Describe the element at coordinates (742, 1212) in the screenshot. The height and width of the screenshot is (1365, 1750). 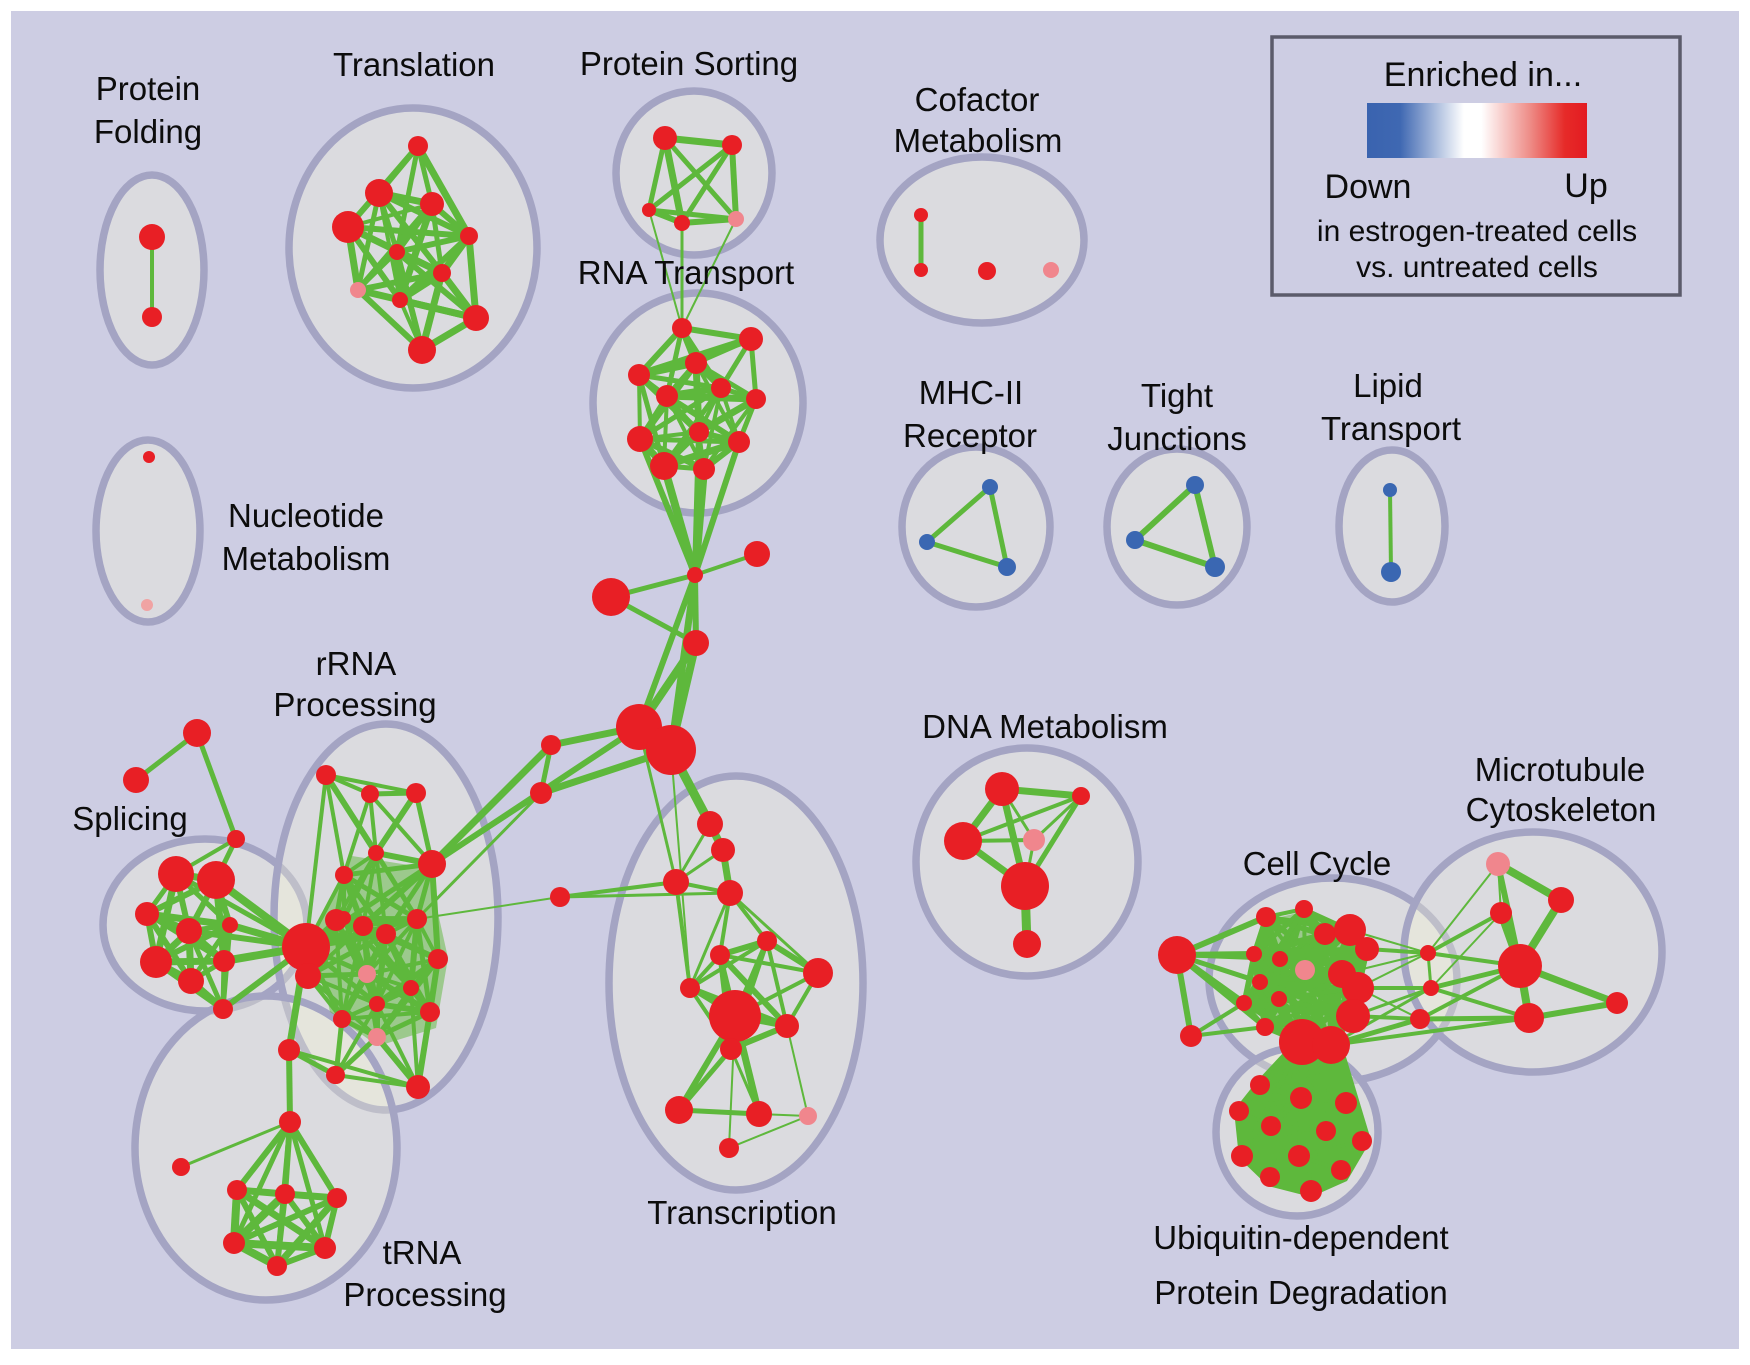
I see `svg-text: Transcription` at that location.